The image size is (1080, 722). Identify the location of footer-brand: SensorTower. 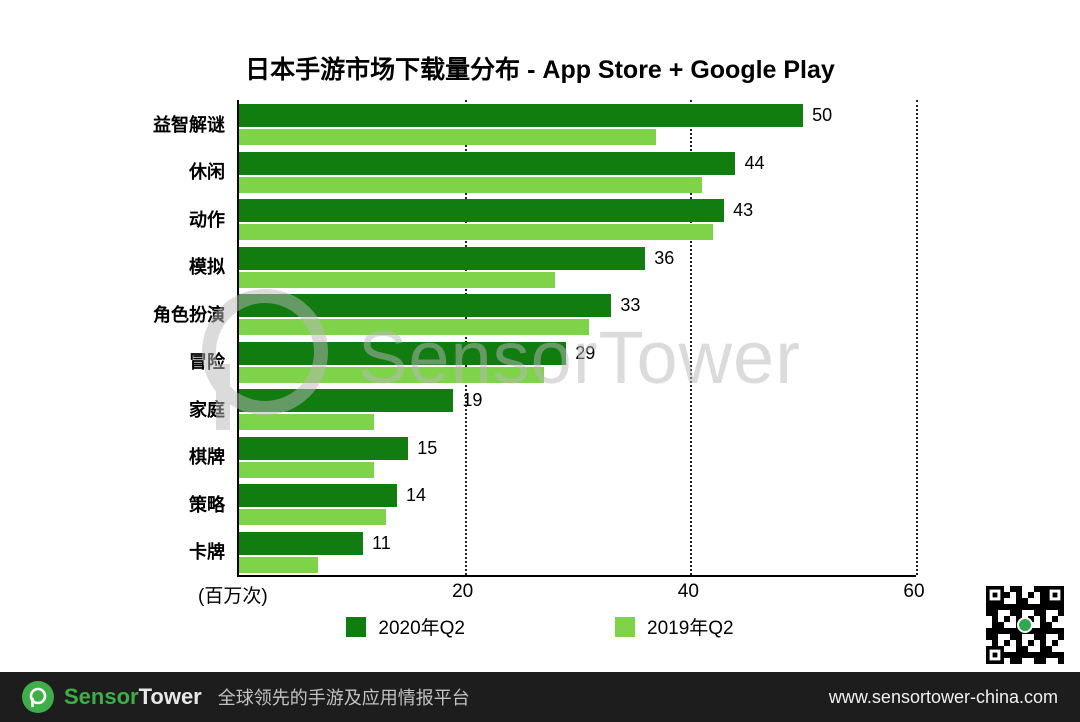
(133, 697).